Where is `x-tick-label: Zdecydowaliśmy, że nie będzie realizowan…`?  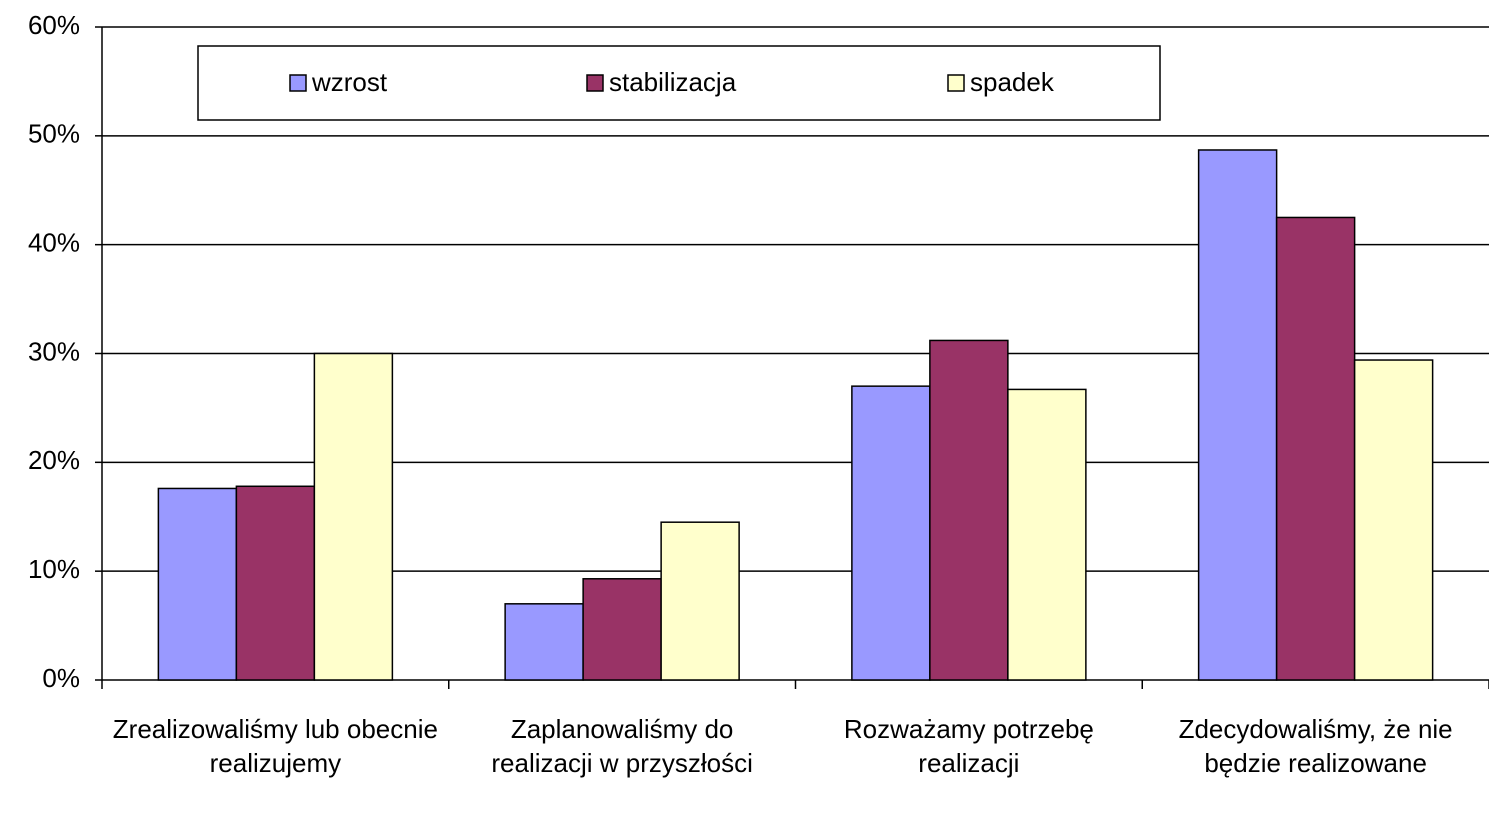
x-tick-label: Zdecydowaliśmy, że nie będzie realizowan… is located at coordinates (1315, 746).